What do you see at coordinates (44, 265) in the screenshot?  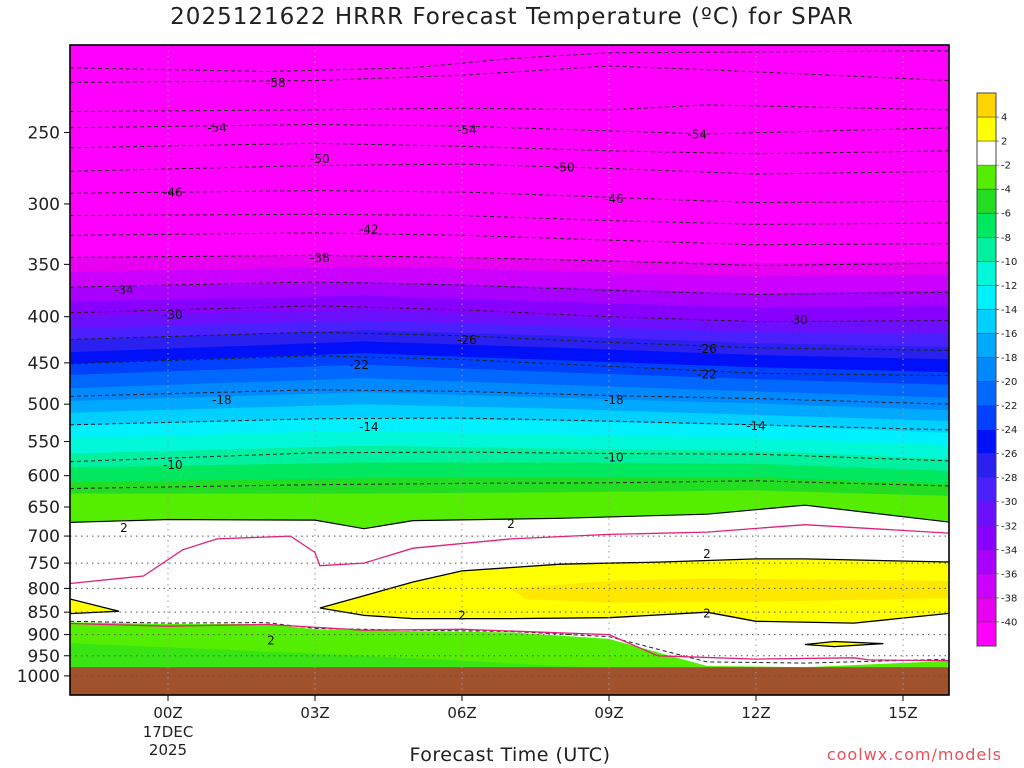 I see `y-tick-label: 350` at bounding box center [44, 265].